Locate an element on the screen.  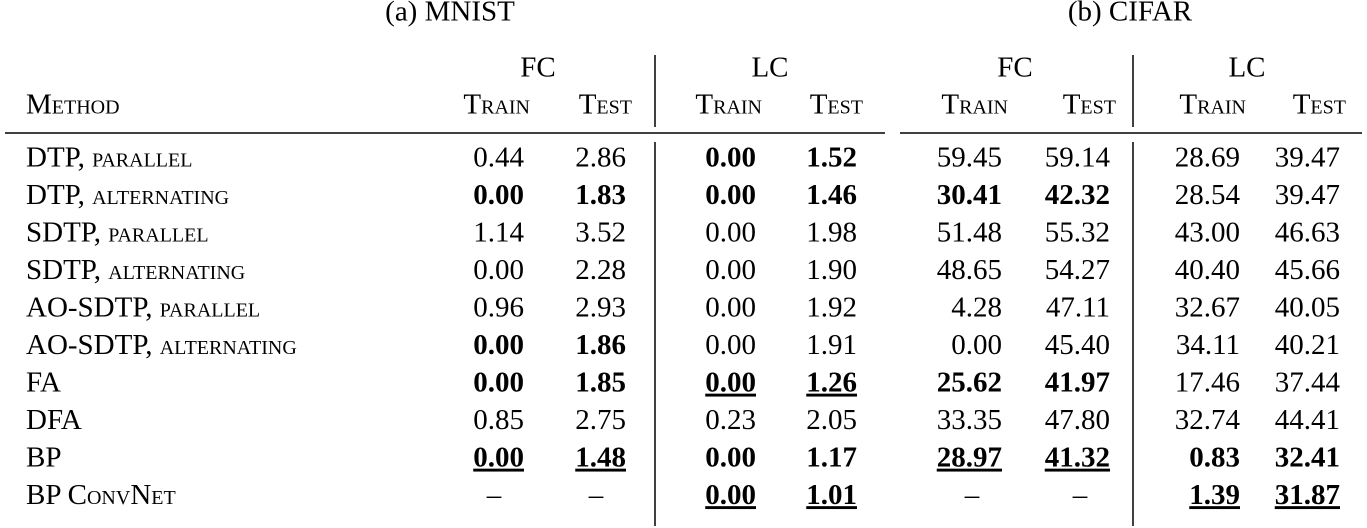
cell: 0.85 is located at coordinates (498, 420).